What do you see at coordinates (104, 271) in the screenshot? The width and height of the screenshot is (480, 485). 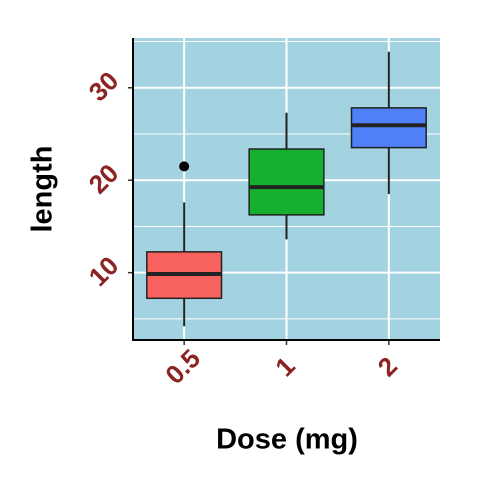 I see `y-tick-label: 10` at bounding box center [104, 271].